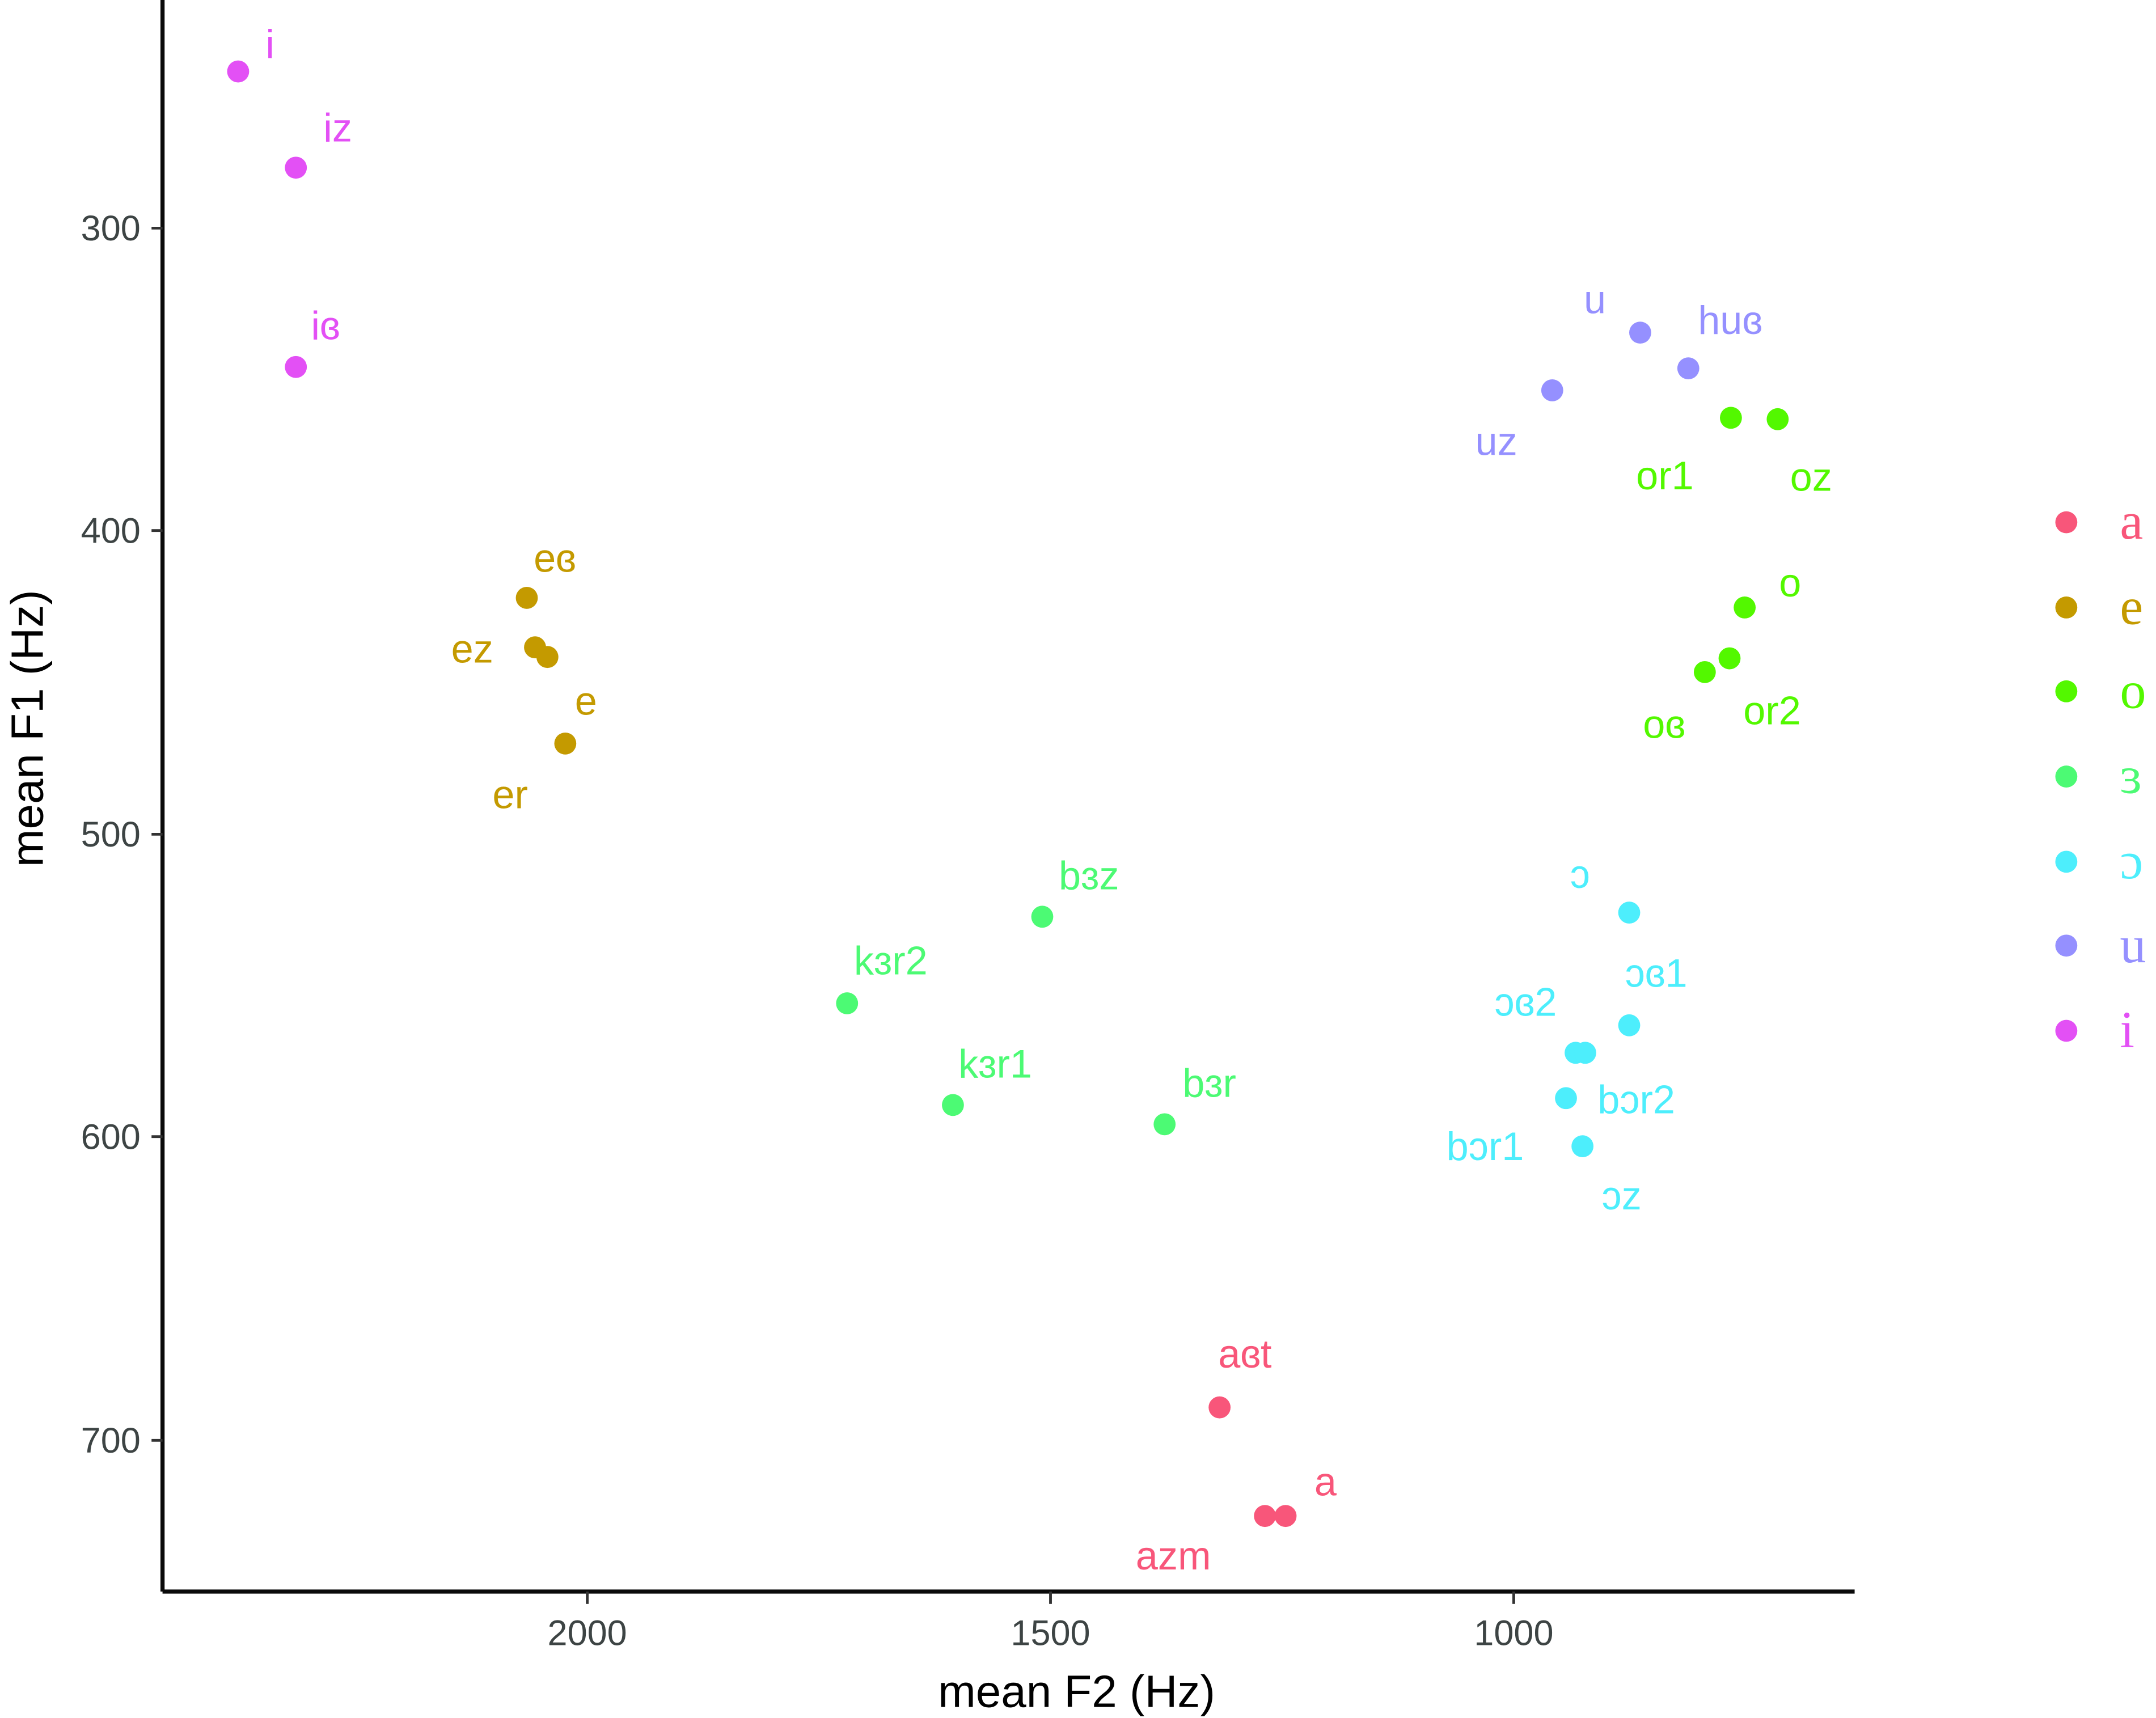 The height and width of the screenshot is (1718, 2156). What do you see at coordinates (524, 676) in the screenshot?
I see `series-e: eɞ ez e er` at bounding box center [524, 676].